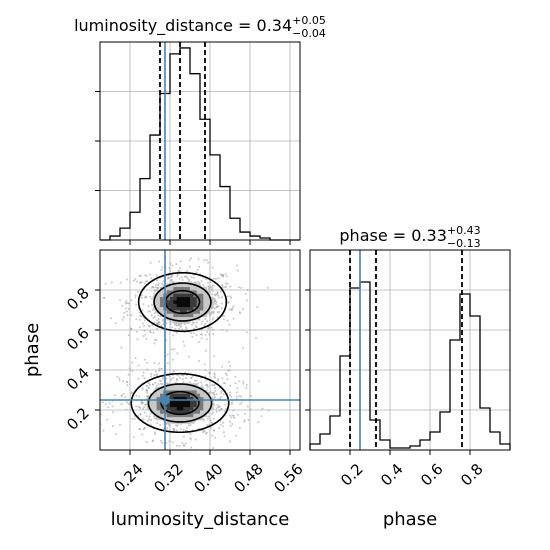 Image resolution: width=550 pixels, height=550 pixels. I want to click on scatter-ytick-label: 0.6, so click(78, 339).